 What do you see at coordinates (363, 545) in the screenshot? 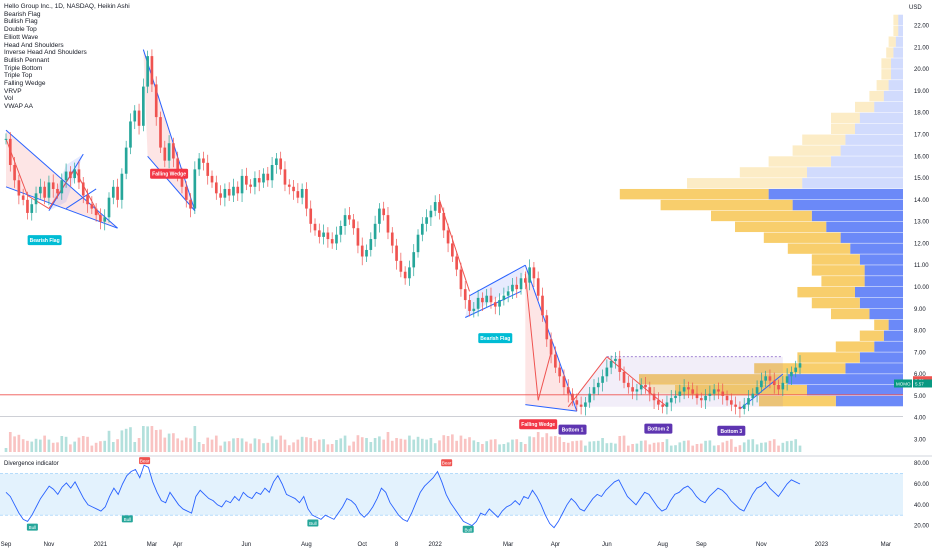
I see `time-tick-label: Oct` at bounding box center [363, 545].